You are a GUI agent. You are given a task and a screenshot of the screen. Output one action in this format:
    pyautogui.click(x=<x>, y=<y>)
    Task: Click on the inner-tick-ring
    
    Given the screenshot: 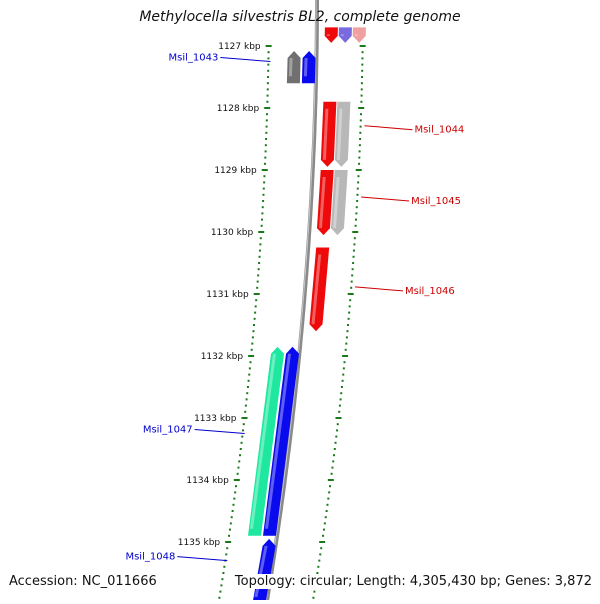 What is the action you would take?
    pyautogui.click(x=245, y=322)
    